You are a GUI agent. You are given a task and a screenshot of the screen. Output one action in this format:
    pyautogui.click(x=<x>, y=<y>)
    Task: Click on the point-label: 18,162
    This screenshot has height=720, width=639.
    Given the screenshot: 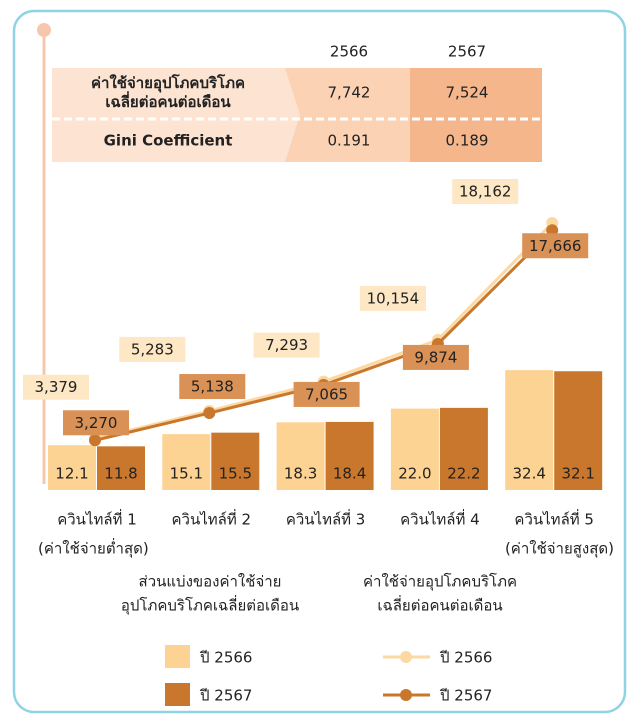 What is the action you would take?
    pyautogui.click(x=485, y=192)
    